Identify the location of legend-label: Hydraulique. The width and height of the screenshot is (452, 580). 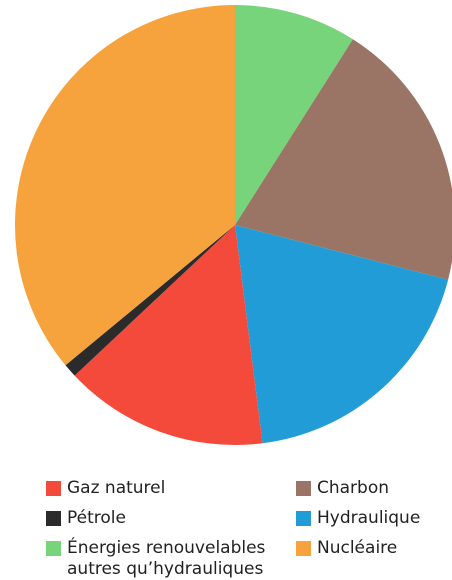
(369, 518).